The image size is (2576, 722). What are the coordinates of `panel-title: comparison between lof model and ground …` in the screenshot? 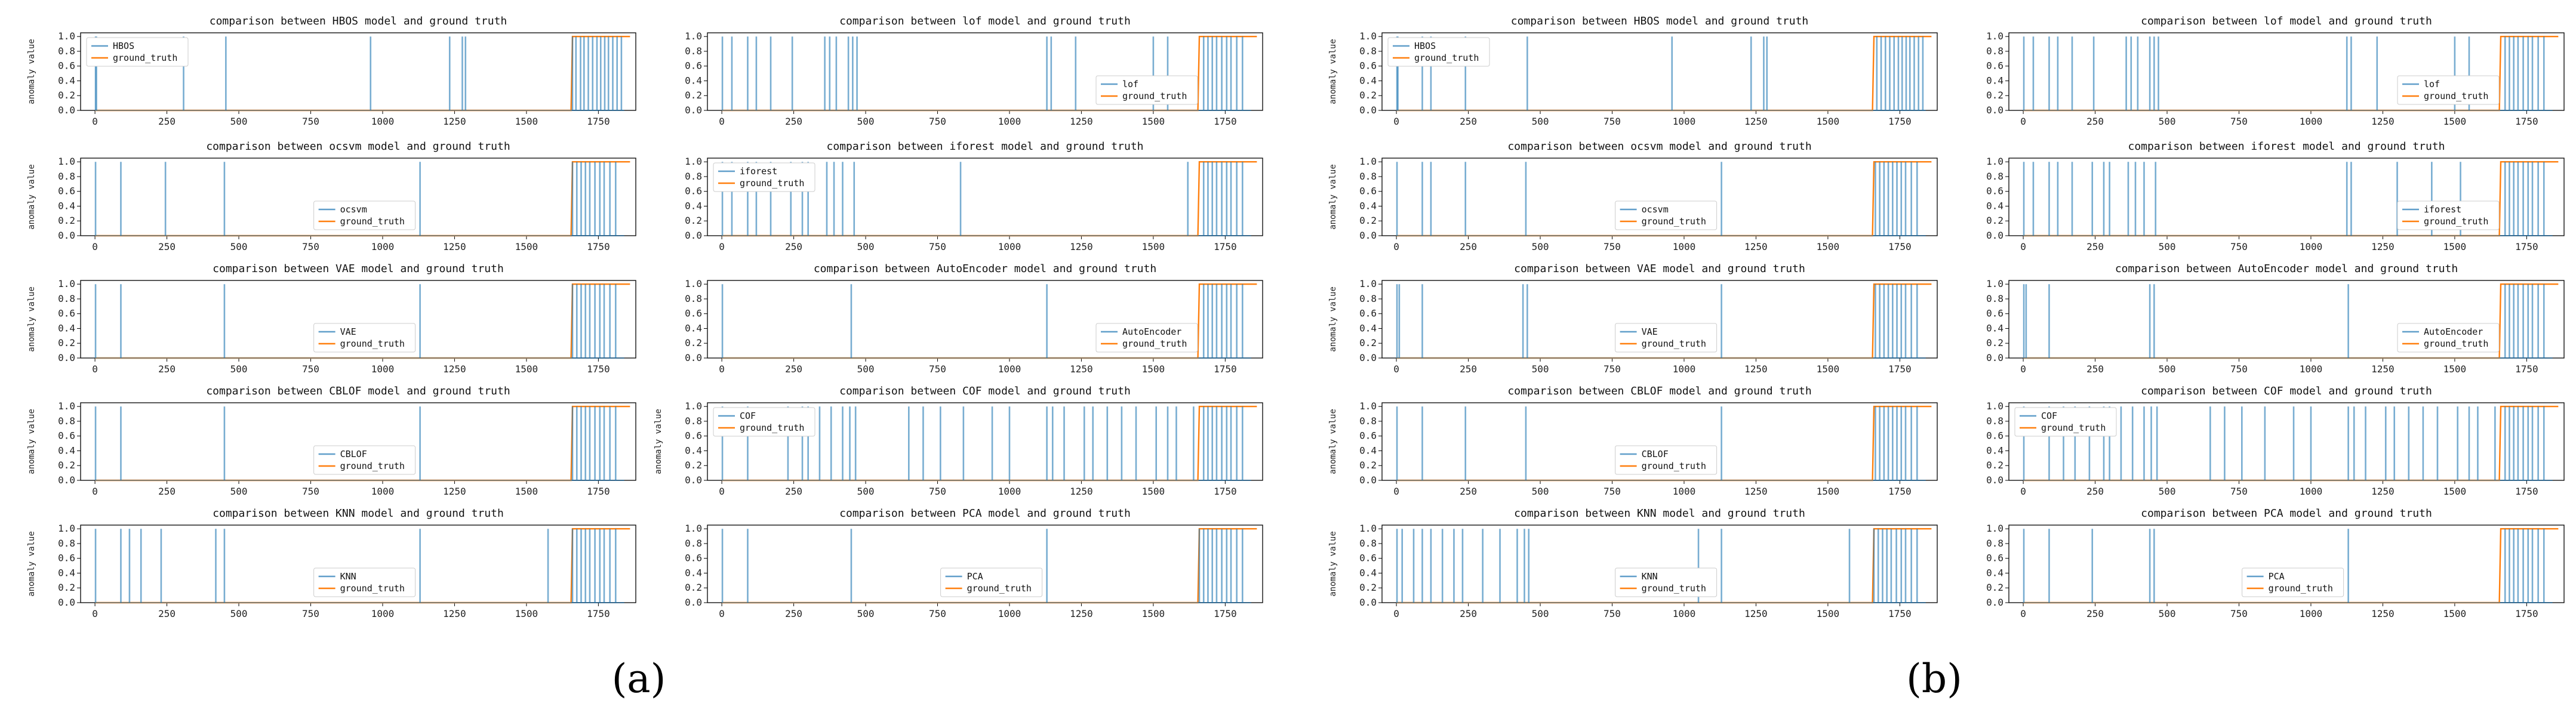 It's located at (2286, 21).